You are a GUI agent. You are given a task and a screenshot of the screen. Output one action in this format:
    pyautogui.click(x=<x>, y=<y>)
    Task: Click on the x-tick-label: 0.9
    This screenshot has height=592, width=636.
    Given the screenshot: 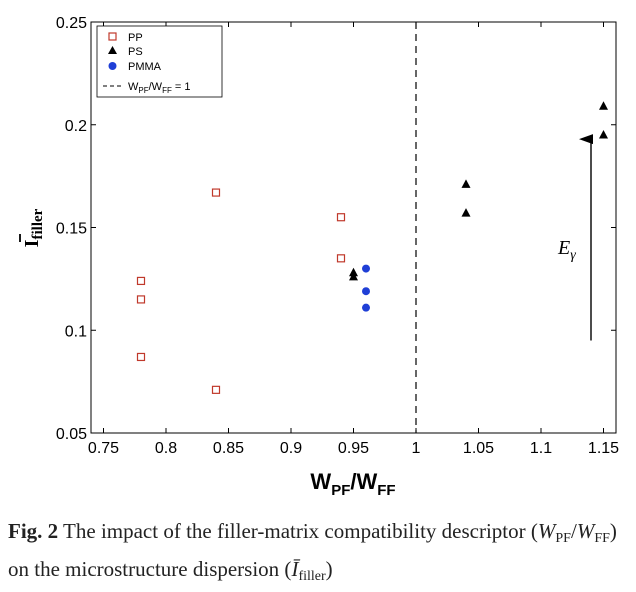 What is the action you would take?
    pyautogui.click(x=291, y=448)
    